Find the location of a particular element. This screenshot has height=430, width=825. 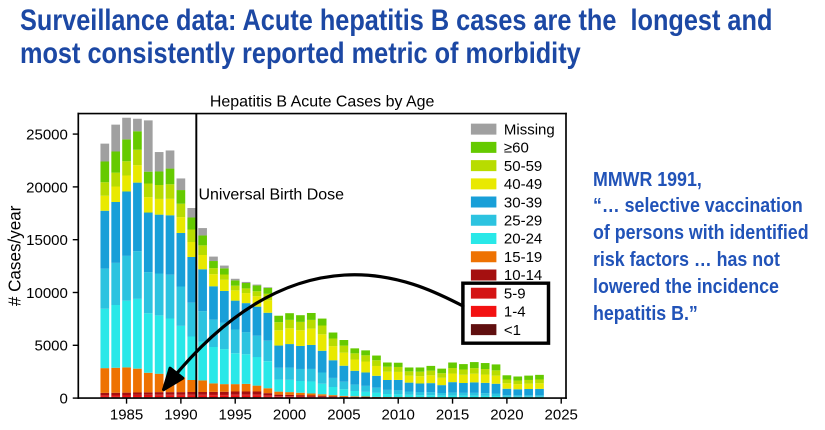

svg-text: Universal Birth Dose is located at coordinates (271, 195).